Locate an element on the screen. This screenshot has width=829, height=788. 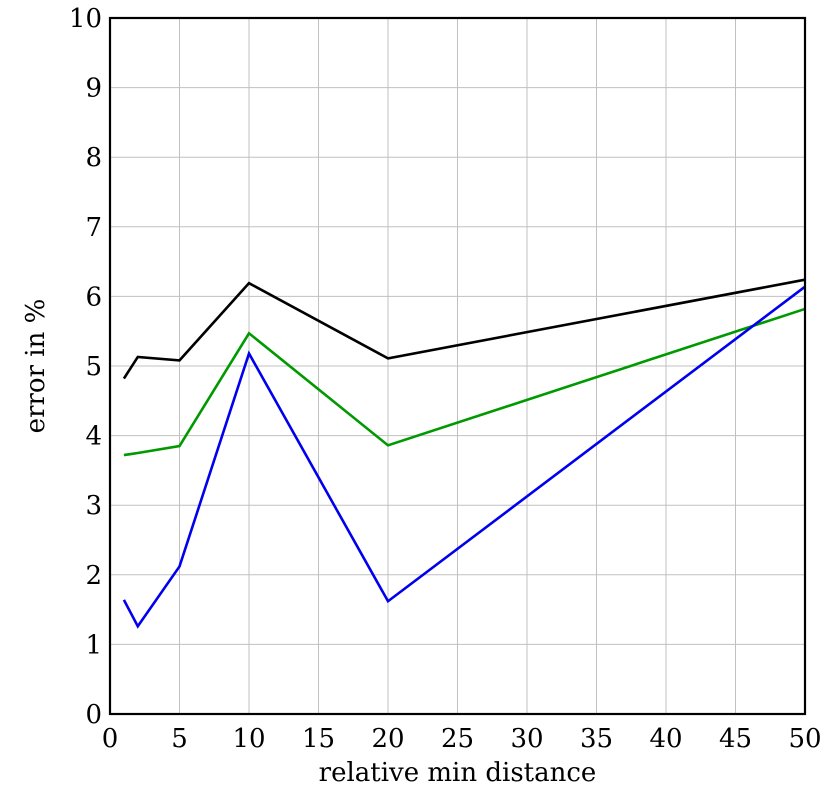
x-tick-labels: 0 5 10 15 20 25 30 35 40 45 50 is located at coordinates (462, 739).